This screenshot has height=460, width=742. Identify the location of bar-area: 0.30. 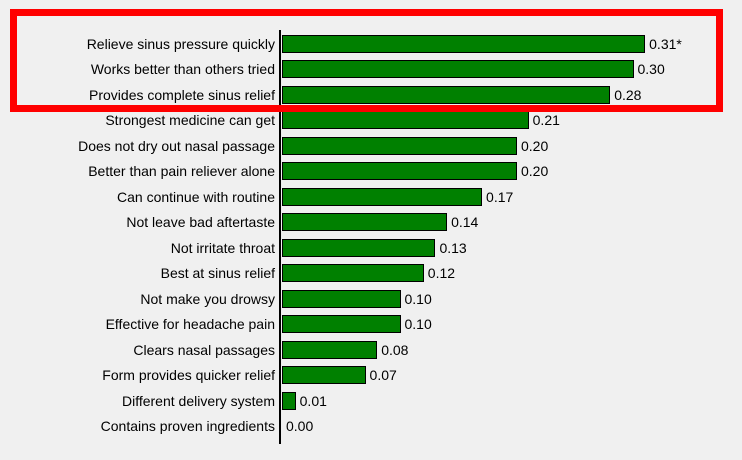
(511, 70).